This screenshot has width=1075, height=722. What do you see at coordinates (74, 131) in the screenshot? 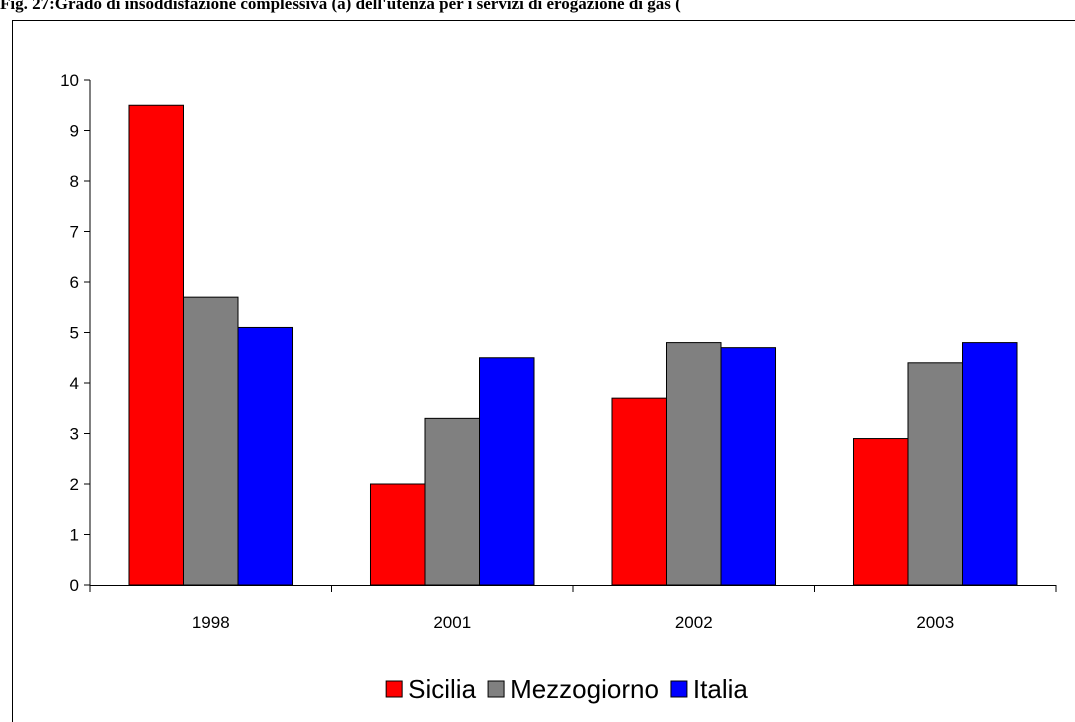
I see `y-tick-label: 9` at bounding box center [74, 131].